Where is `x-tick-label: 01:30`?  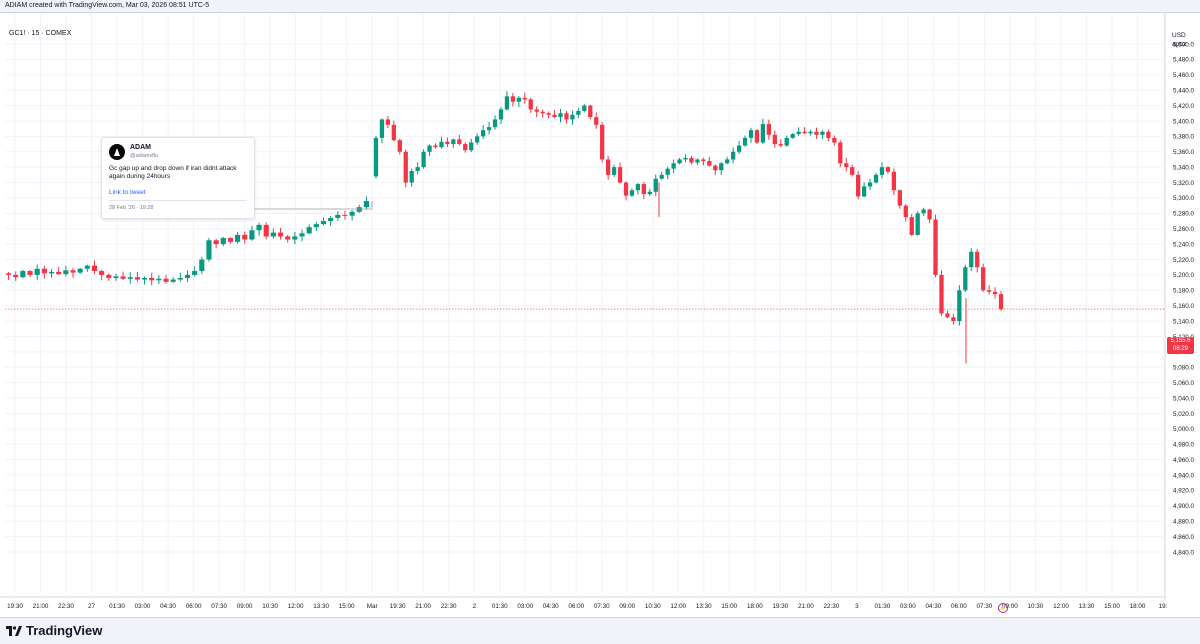
x-tick-label: 01:30 is located at coordinates (882, 606).